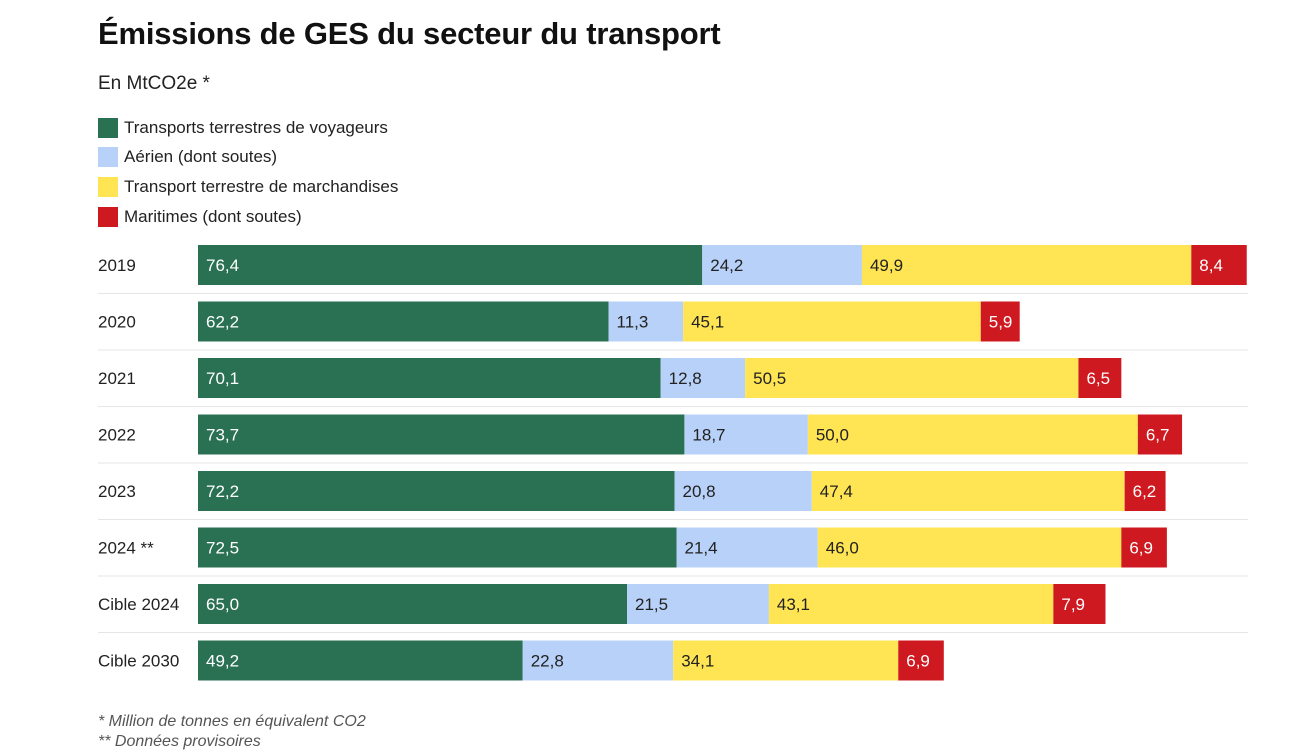 This screenshot has height=756, width=1309. Describe the element at coordinates (699, 491) in the screenshot. I see `data-label: 20,8` at that location.